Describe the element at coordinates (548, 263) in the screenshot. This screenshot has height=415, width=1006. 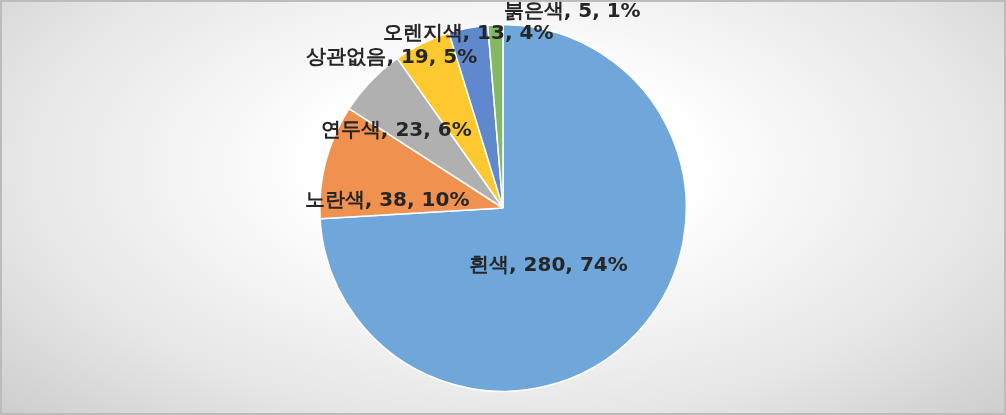
I see `slice-label: 흰색, 280, 74%` at that location.